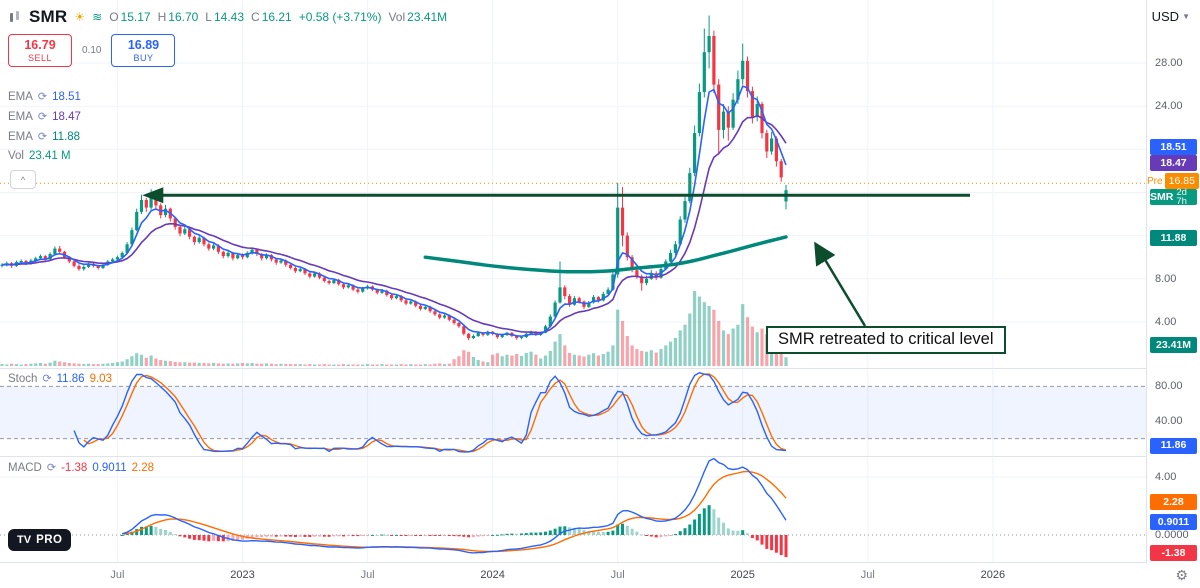 The height and width of the screenshot is (588, 1200). What do you see at coordinates (1172, 535) in the screenshot?
I see `macd-tick: 0.0000` at bounding box center [1172, 535].